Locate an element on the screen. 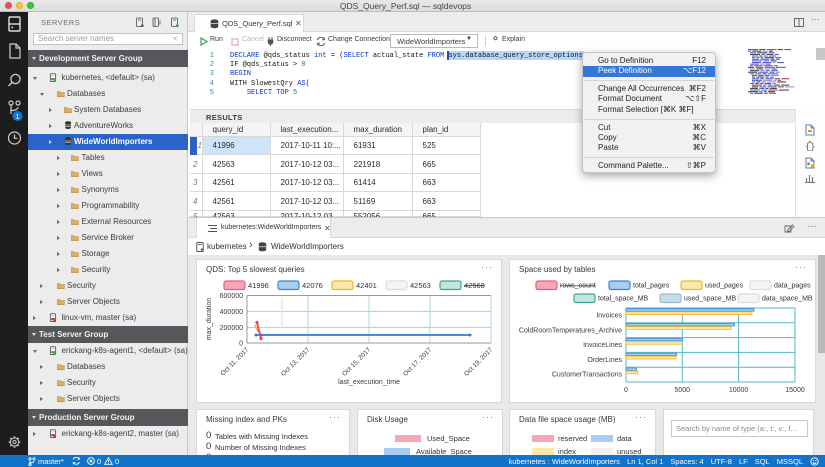  svg-text: 200000 is located at coordinates (231, 328).